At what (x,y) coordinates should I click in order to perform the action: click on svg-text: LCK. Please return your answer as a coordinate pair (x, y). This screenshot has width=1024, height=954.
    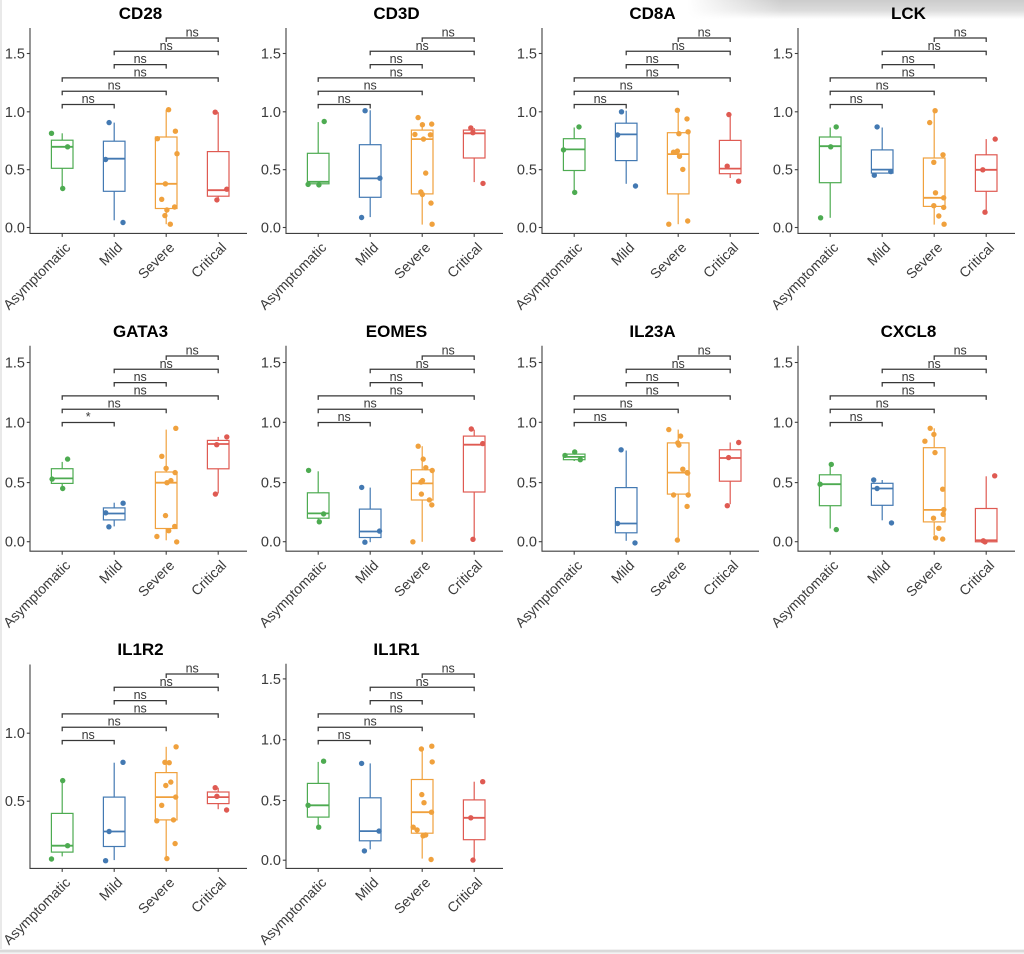
    Looking at the image, I should click on (909, 13).